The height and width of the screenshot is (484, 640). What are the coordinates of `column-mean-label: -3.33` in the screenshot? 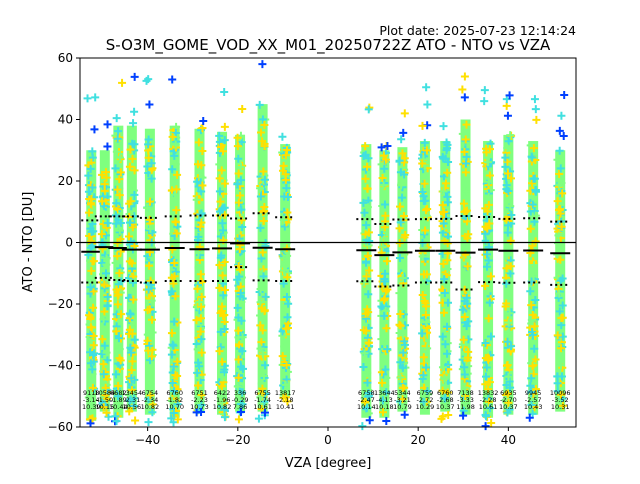 It's located at (465, 400).